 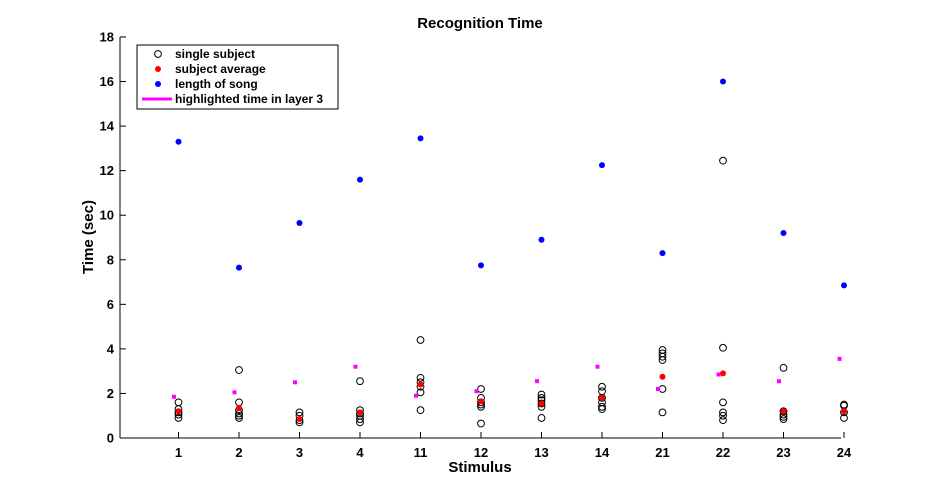 I want to click on y-tick-label: 12, so click(x=107, y=170).